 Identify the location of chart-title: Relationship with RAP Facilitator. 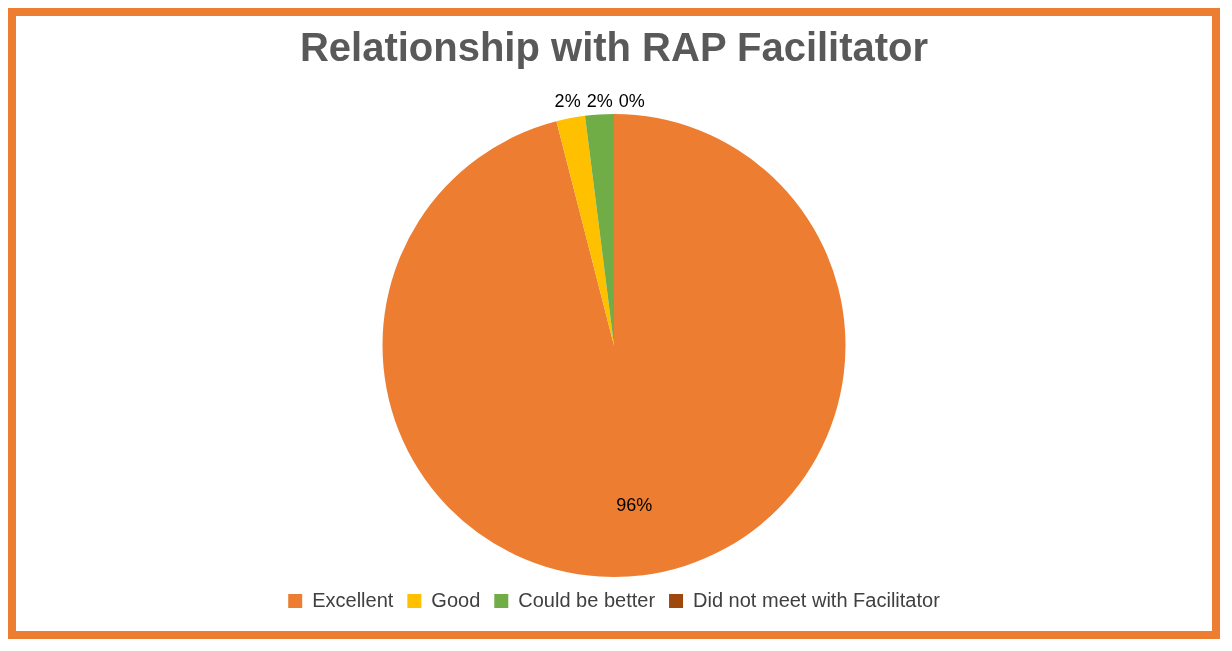
(614, 47).